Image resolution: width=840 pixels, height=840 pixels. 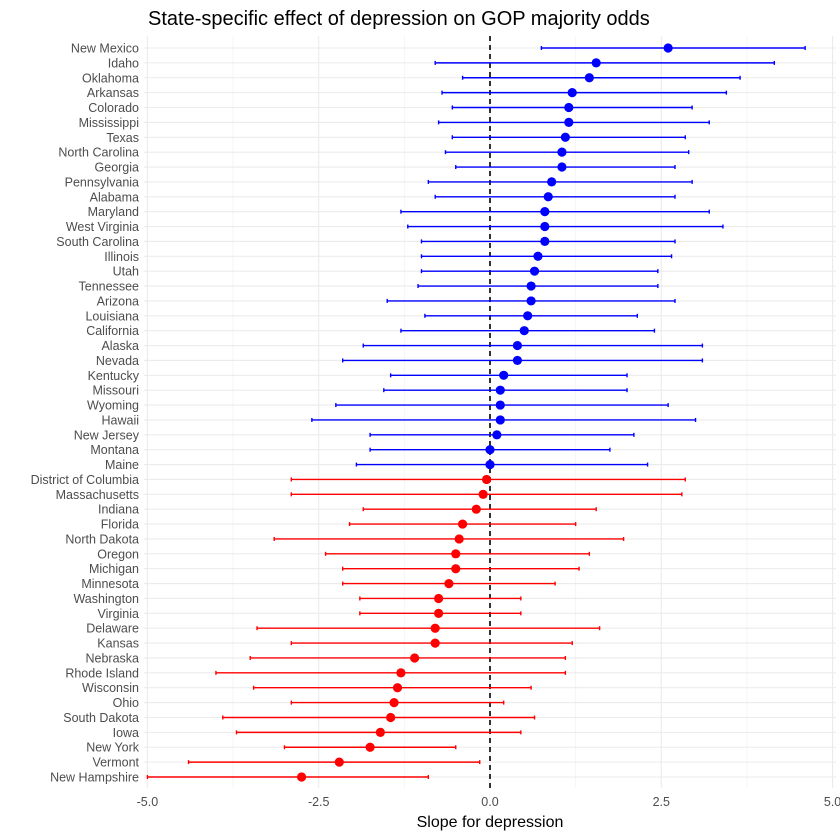 I want to click on y-tick-label: Idaho, so click(x=123, y=63).